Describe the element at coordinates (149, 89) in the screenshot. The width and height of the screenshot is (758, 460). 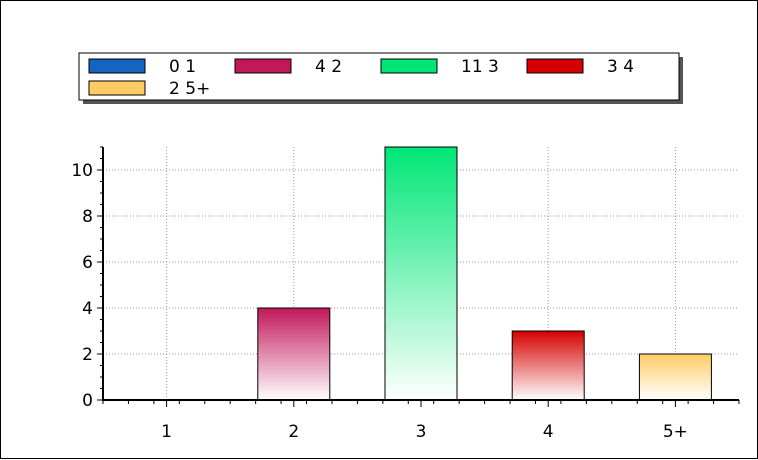
I see `legend-item: 2 5+` at that location.